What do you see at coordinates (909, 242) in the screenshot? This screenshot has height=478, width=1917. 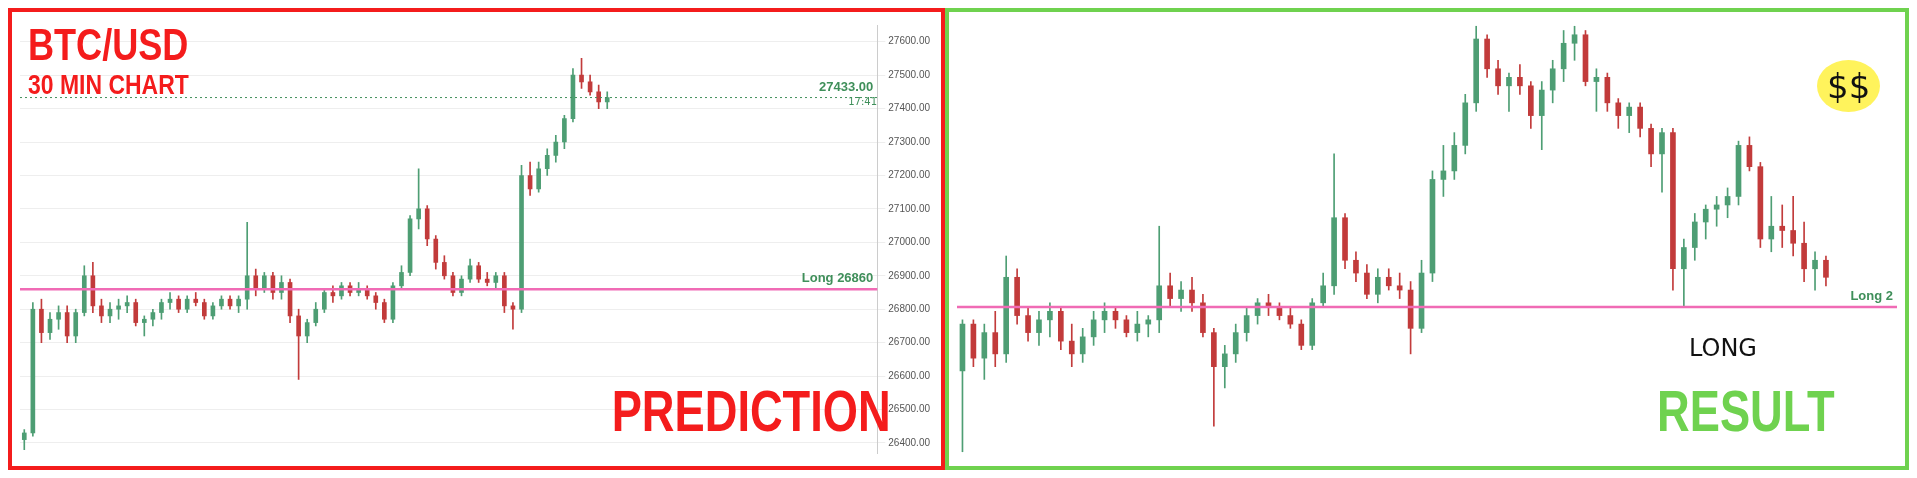 I see `y-tick-label: 27000.00` at bounding box center [909, 242].